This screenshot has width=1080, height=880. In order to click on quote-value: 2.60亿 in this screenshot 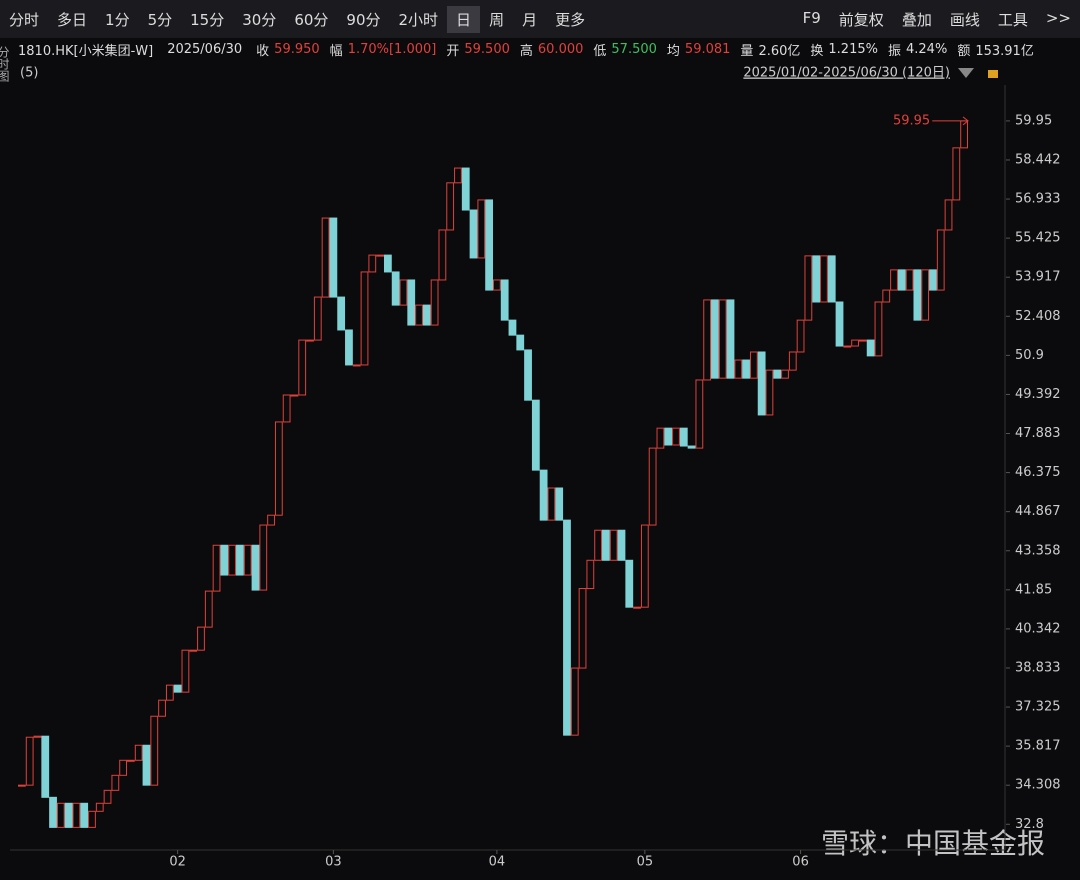, I will do `click(779, 51)`.